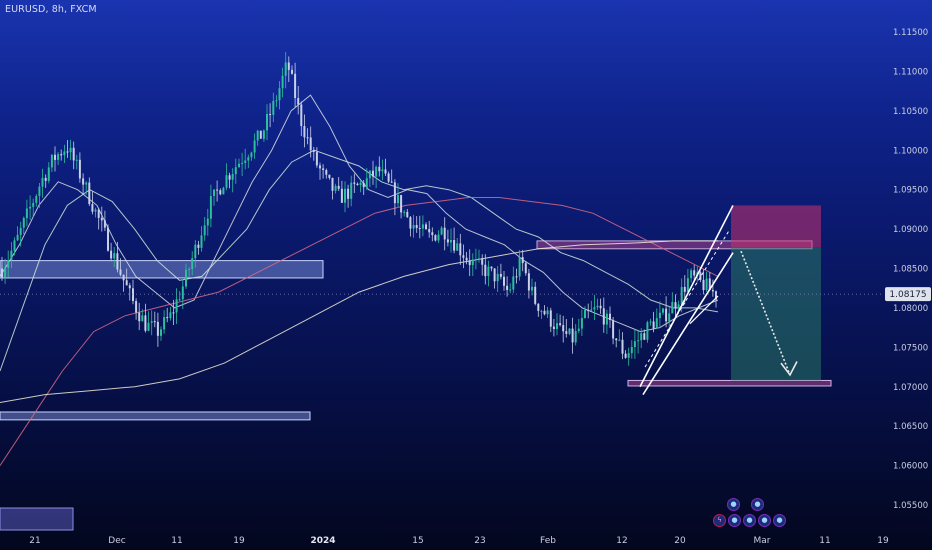 This screenshot has height=550, width=932. What do you see at coordinates (910, 230) in the screenshot?
I see `price-tick-label: 1.09000` at bounding box center [910, 230].